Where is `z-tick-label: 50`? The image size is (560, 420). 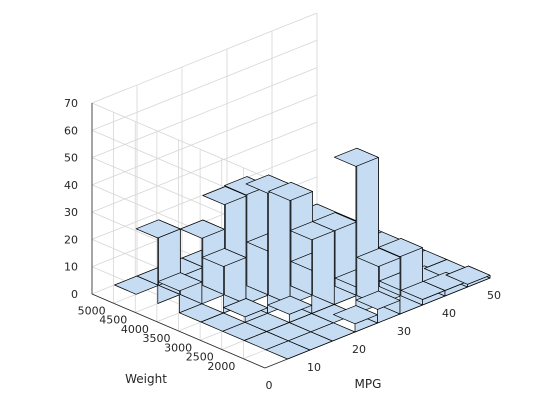 z-tick-label: 50 is located at coordinates (71, 158).